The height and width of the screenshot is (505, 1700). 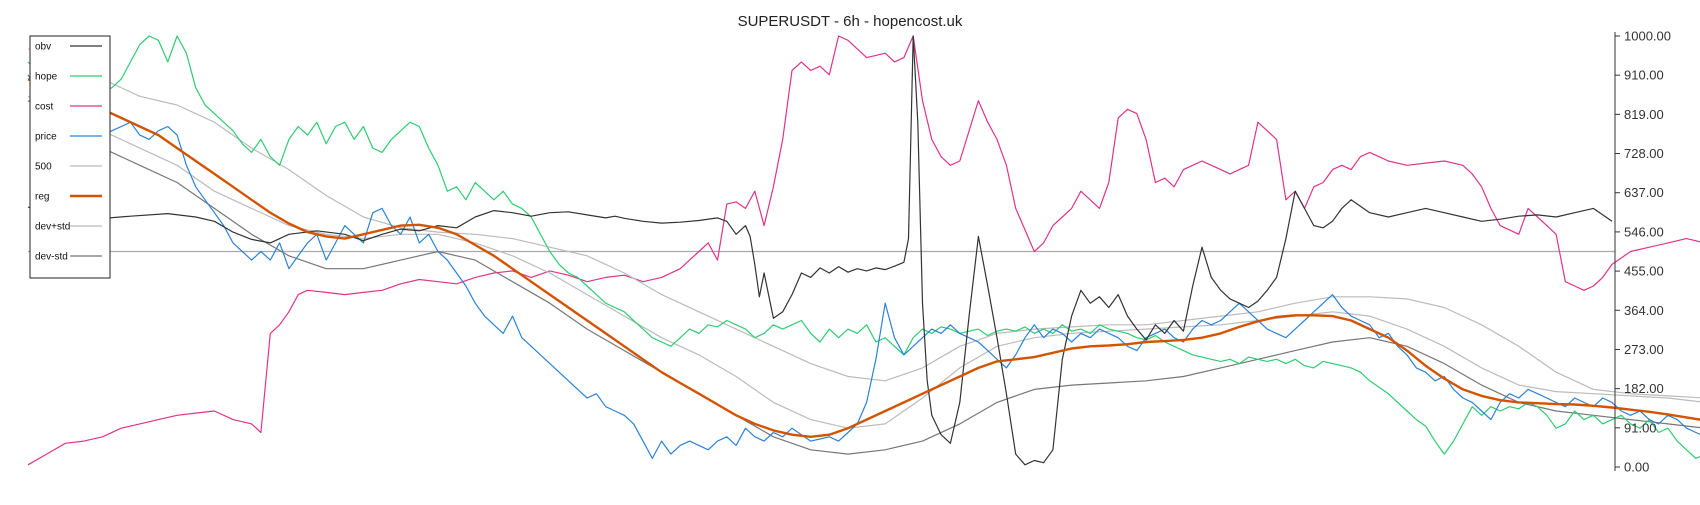 I want to click on legend-label: dev-std, so click(x=51, y=257).